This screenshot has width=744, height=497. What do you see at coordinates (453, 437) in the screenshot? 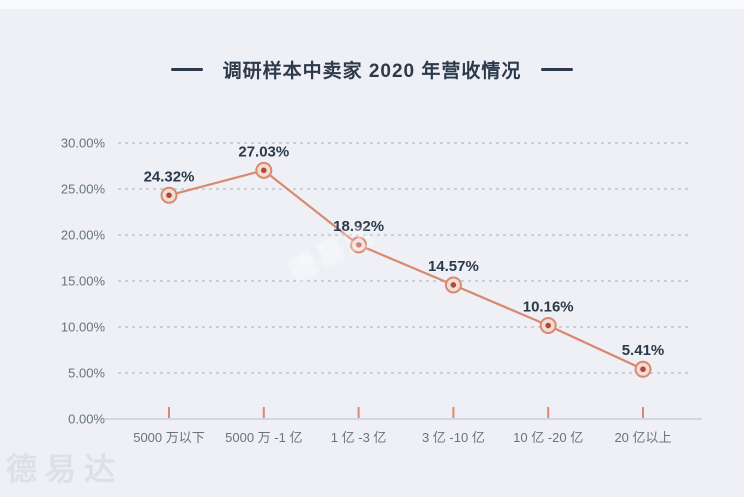
I see `x-category-label: 3 亿 -10 亿` at bounding box center [453, 437].